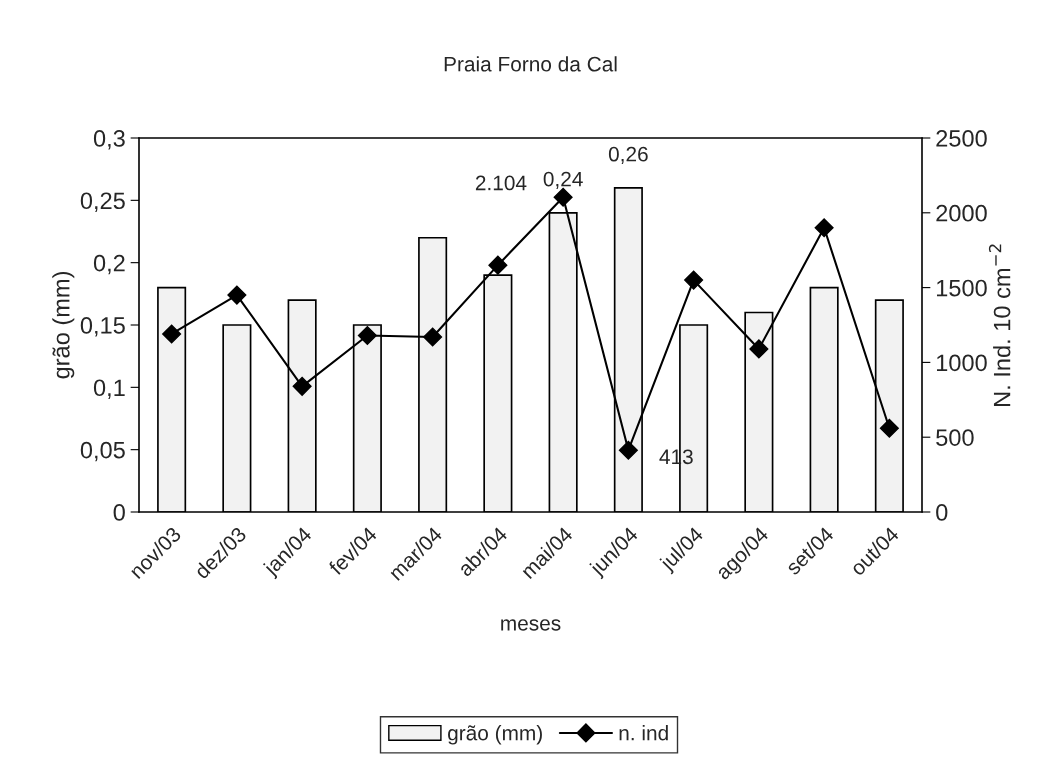  I want to click on legend-label: n. ind, so click(643, 733).